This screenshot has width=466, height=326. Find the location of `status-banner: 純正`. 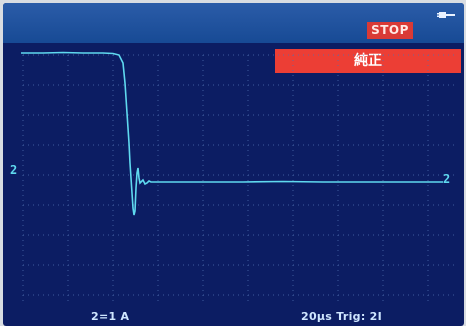

status-banner: 純正 is located at coordinates (368, 61).